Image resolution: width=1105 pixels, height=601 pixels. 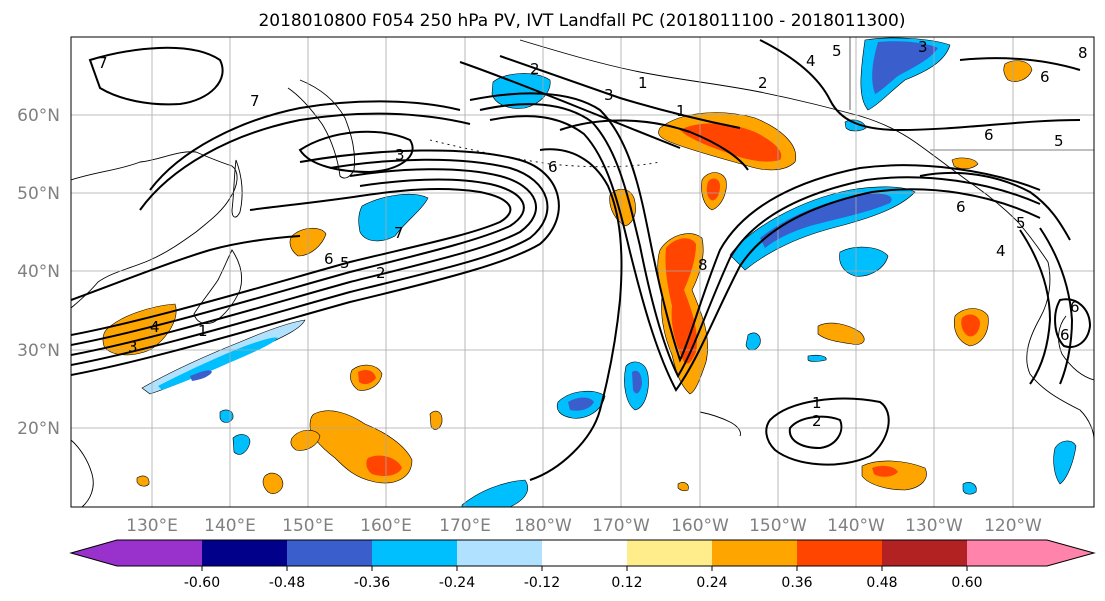 What do you see at coordinates (720, 424) in the screenshot?
I see `hawaii` at bounding box center [720, 424].